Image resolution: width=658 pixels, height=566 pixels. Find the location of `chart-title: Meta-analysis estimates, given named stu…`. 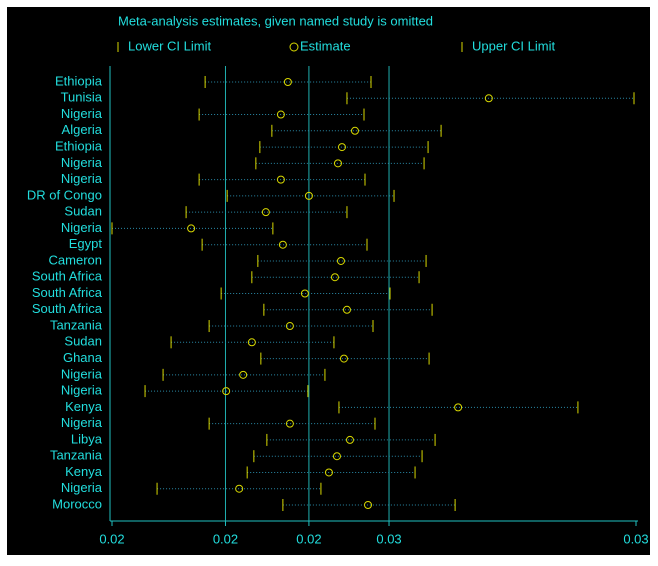

chart-title: Meta-analysis estimates, given named stu… is located at coordinates (275, 20).